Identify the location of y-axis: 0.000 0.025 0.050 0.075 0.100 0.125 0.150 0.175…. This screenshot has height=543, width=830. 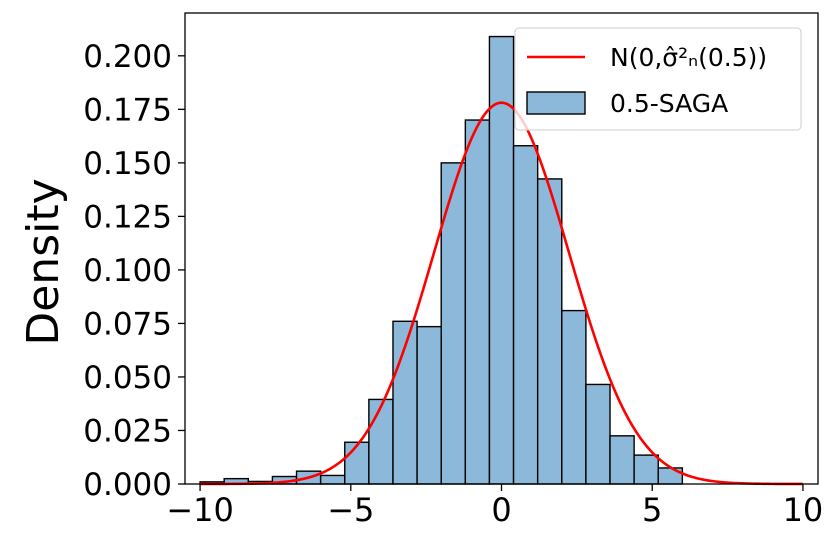
(134, 271).